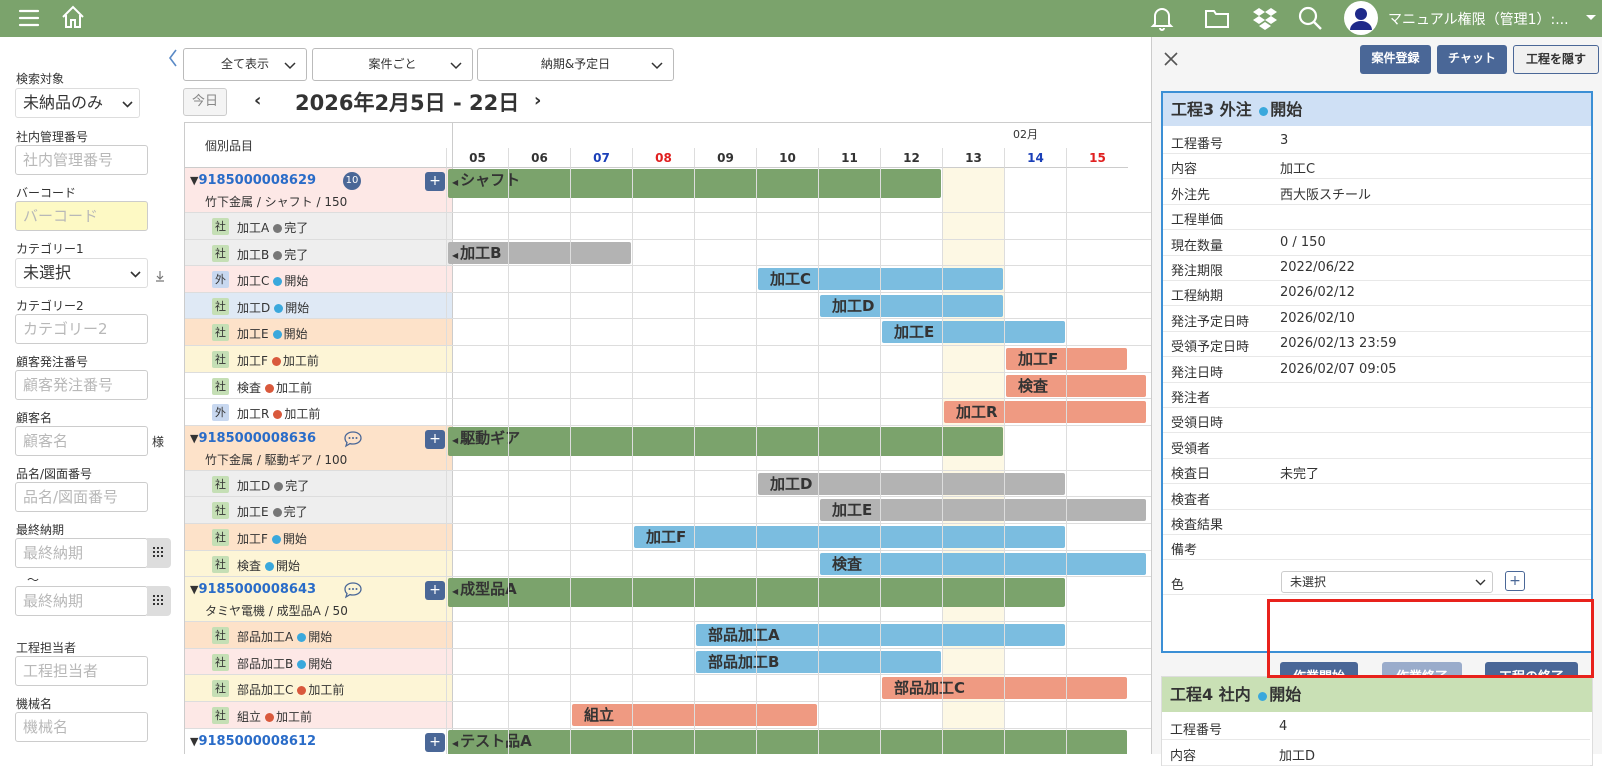 The height and width of the screenshot is (766, 1602). I want to click on row-label: 社加工E 開始, so click(319, 332).